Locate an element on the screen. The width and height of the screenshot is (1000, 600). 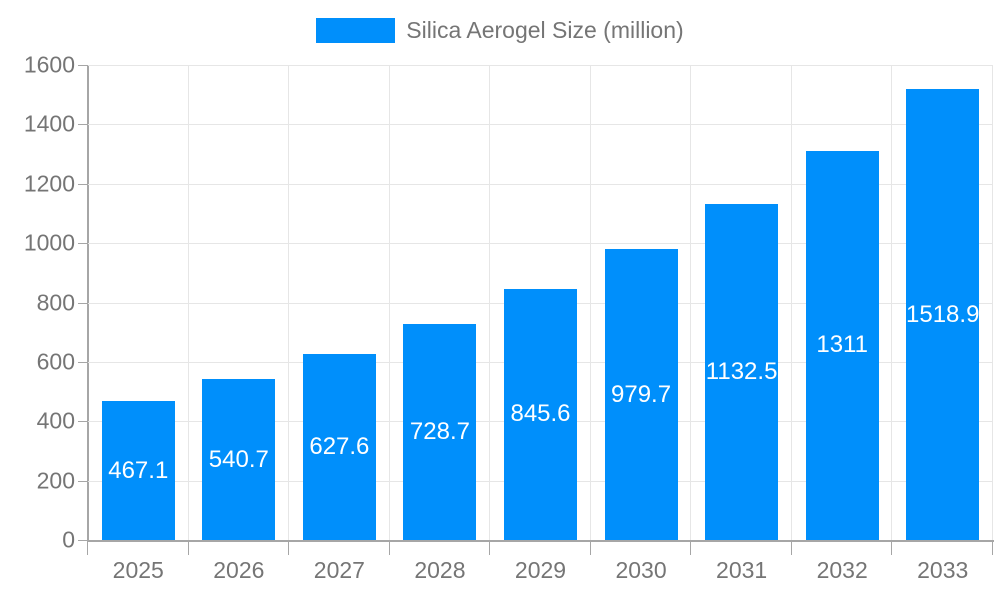
bar: 627.6 is located at coordinates (339, 446).